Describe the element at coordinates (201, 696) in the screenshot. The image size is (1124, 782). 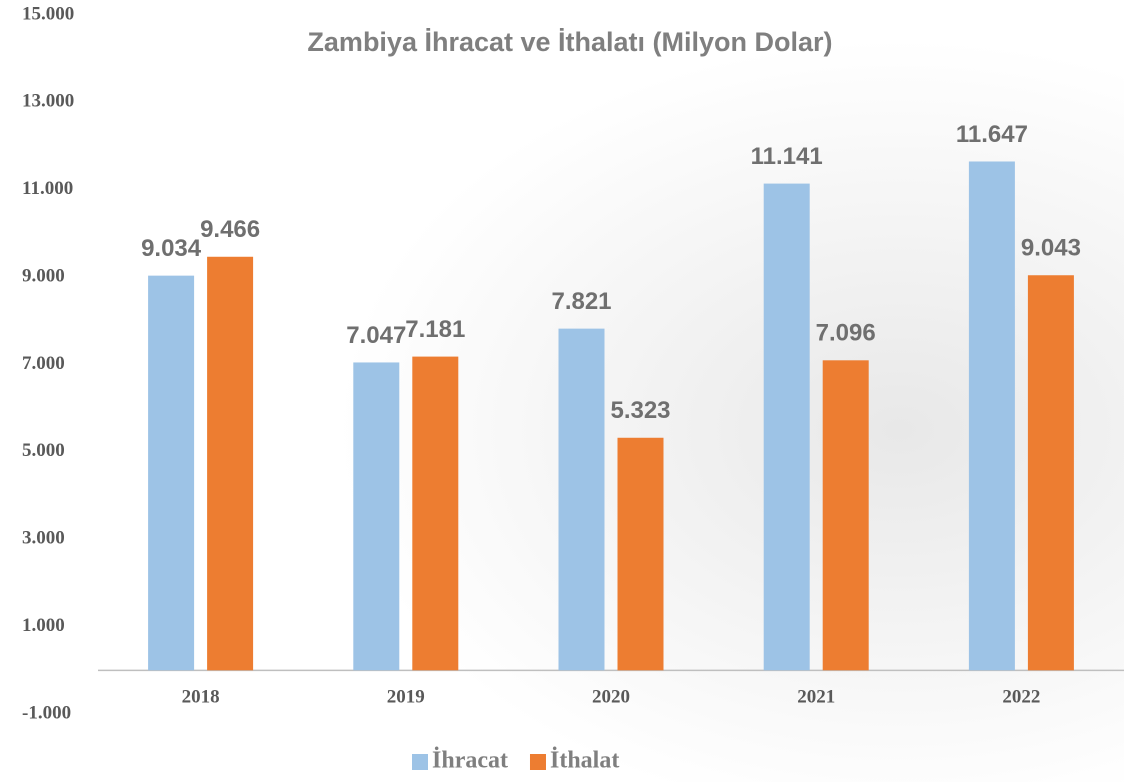
I see `x-tick-label: 2018` at that location.